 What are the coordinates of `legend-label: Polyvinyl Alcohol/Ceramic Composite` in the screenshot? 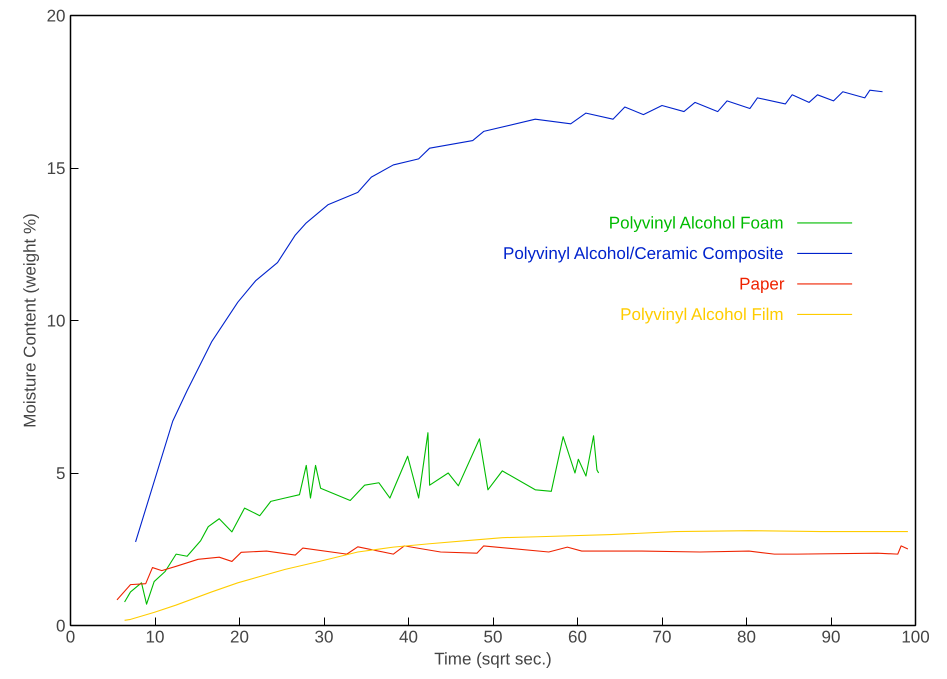 It's located at (643, 253).